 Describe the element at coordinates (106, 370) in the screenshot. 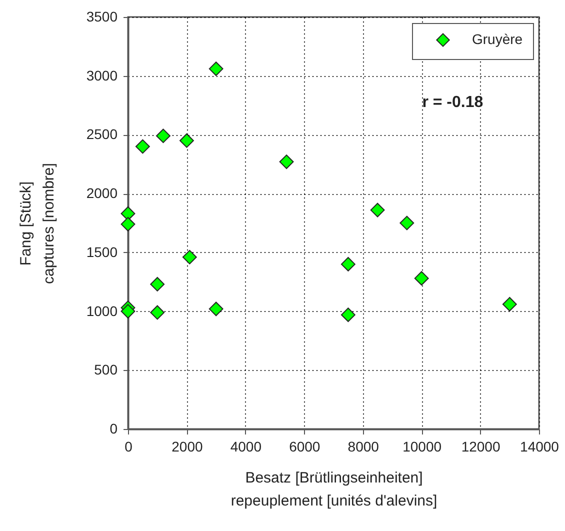

I see `y-tick-label: 500` at that location.